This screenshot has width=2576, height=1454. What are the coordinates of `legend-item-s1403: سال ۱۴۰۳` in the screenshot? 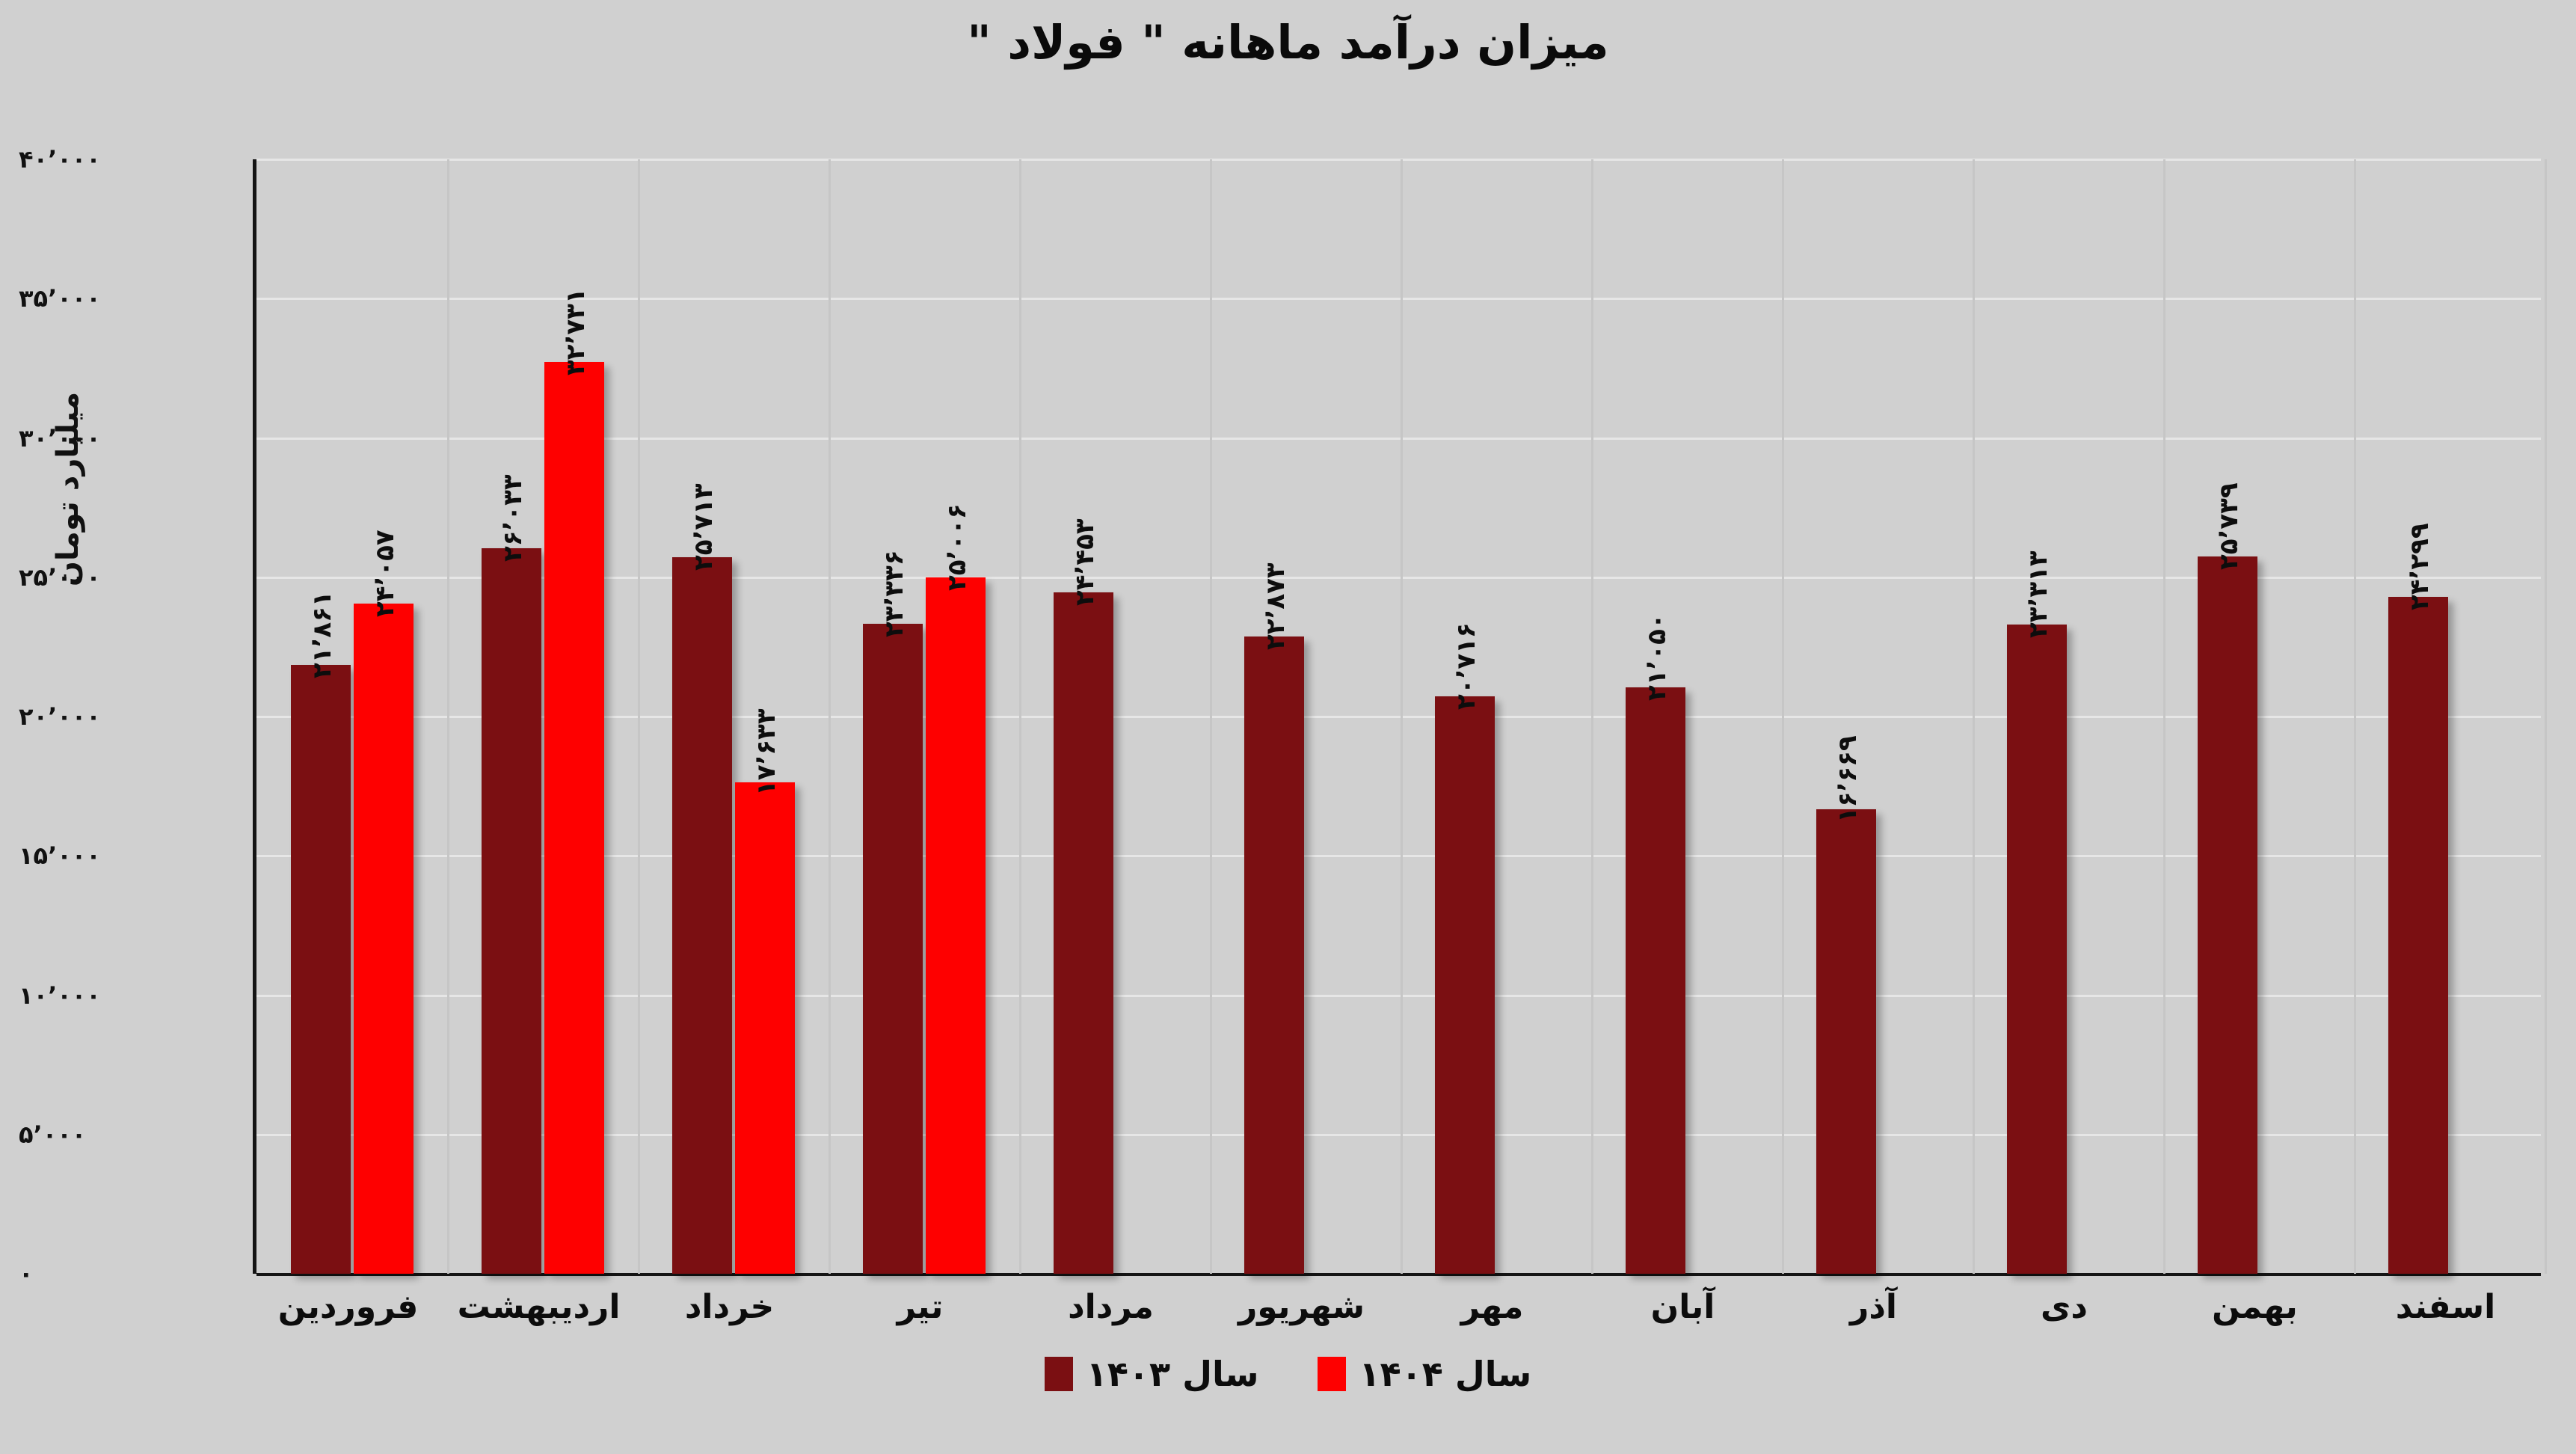 It's located at (1151, 1374).